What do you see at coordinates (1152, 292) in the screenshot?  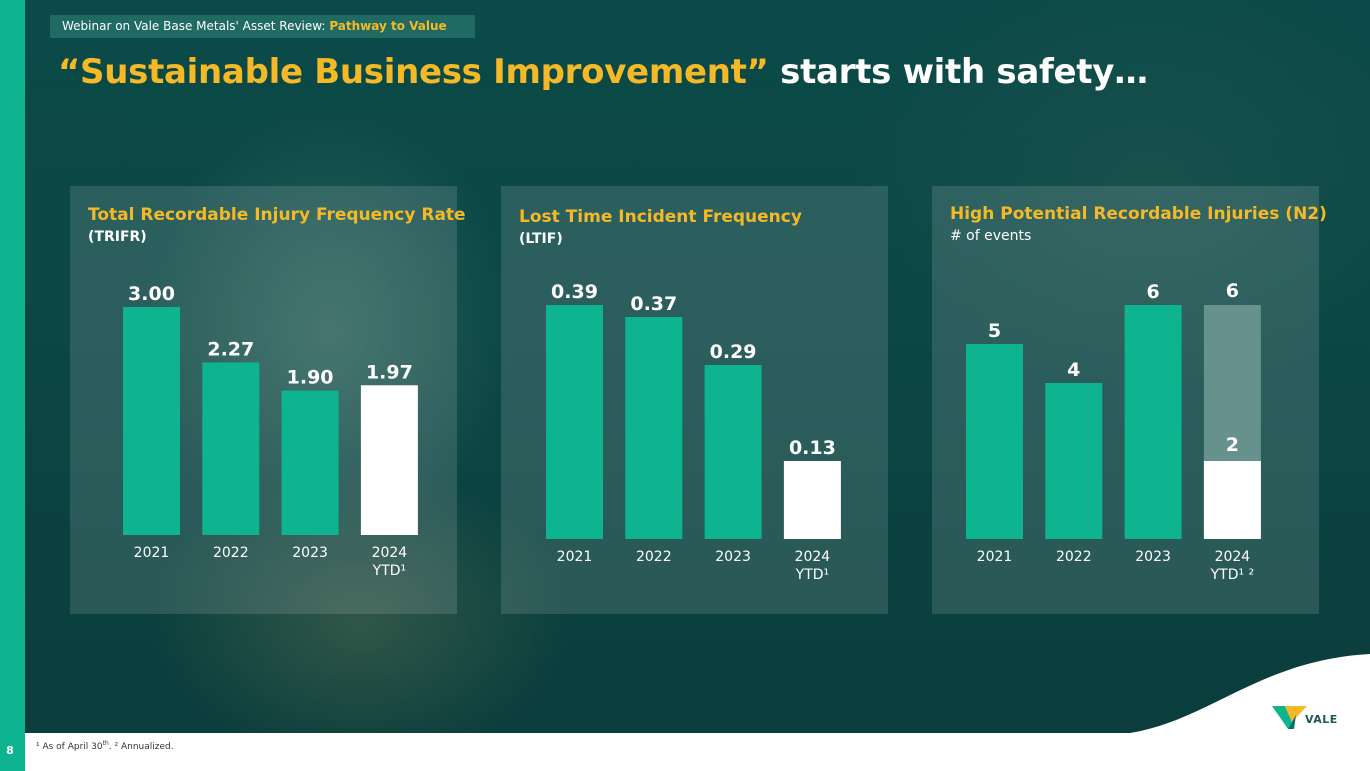 I see `data-label: 6` at bounding box center [1152, 292].